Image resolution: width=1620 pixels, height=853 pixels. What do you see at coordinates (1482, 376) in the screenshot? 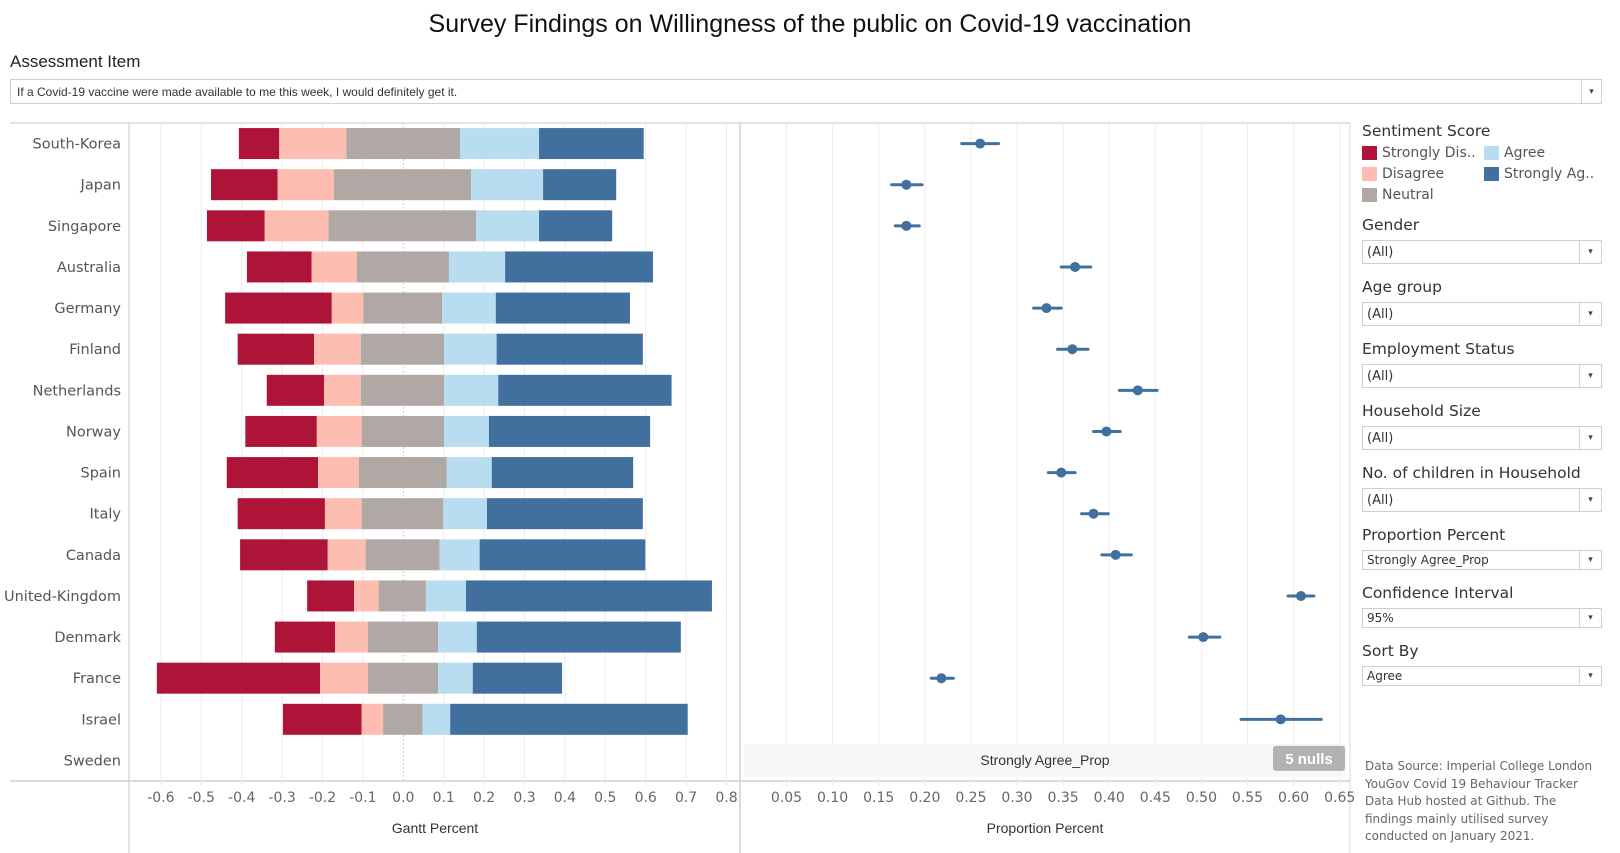
I see `employment-status-dropdown: (All) ▾` at bounding box center [1482, 376].